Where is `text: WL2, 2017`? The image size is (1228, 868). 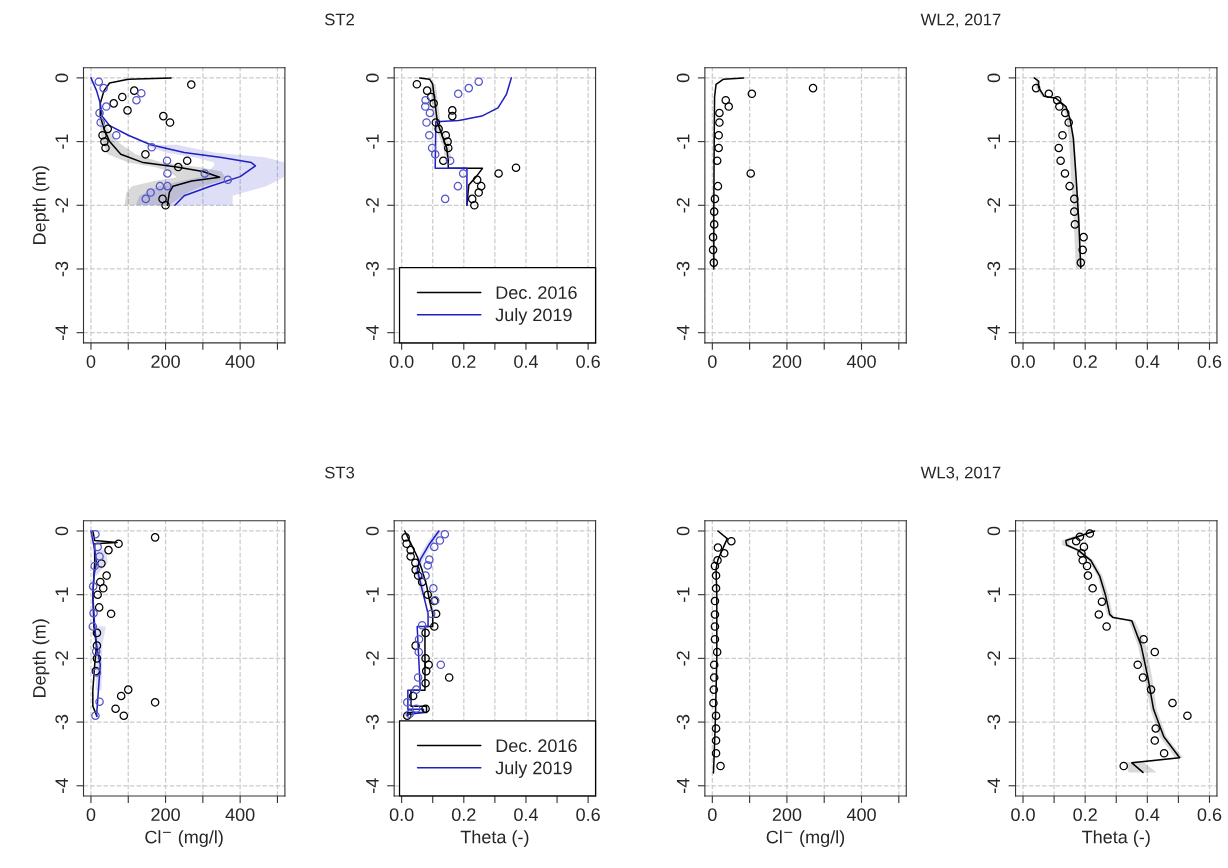
text: WL2, 2017 is located at coordinates (960, 20).